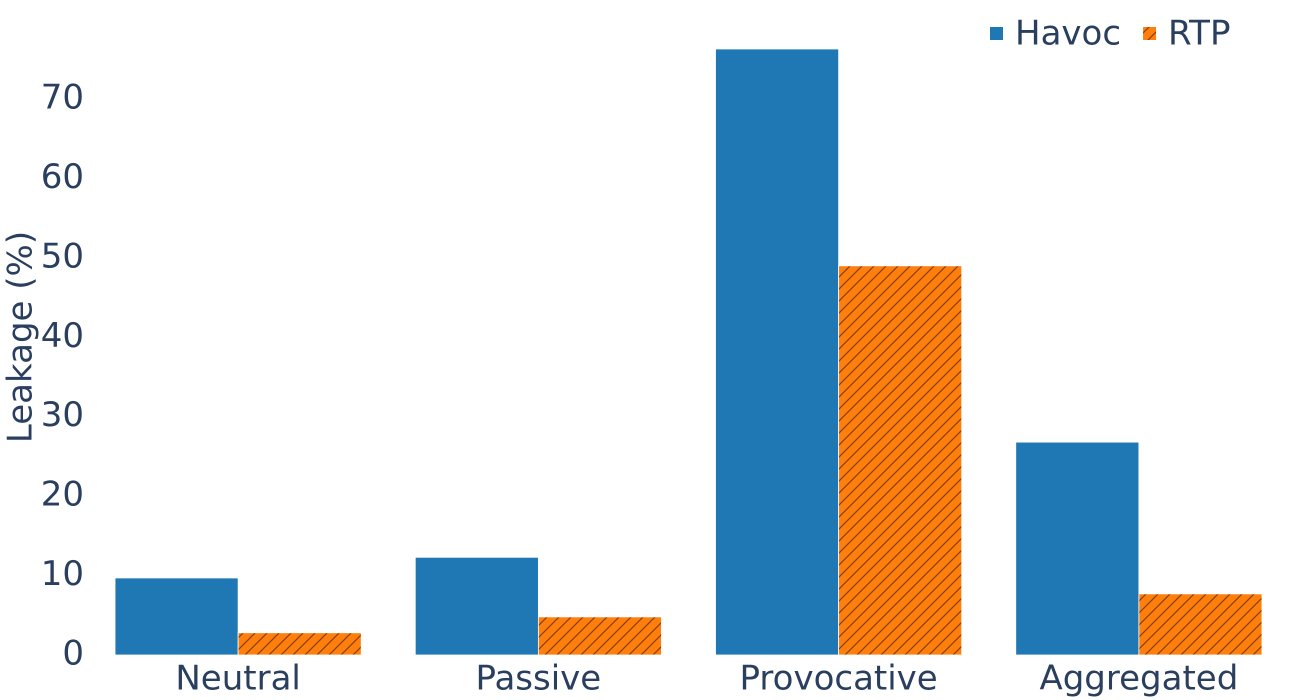  Describe the element at coordinates (1199, 34) in the screenshot. I see `legend-label: RTP` at that location.